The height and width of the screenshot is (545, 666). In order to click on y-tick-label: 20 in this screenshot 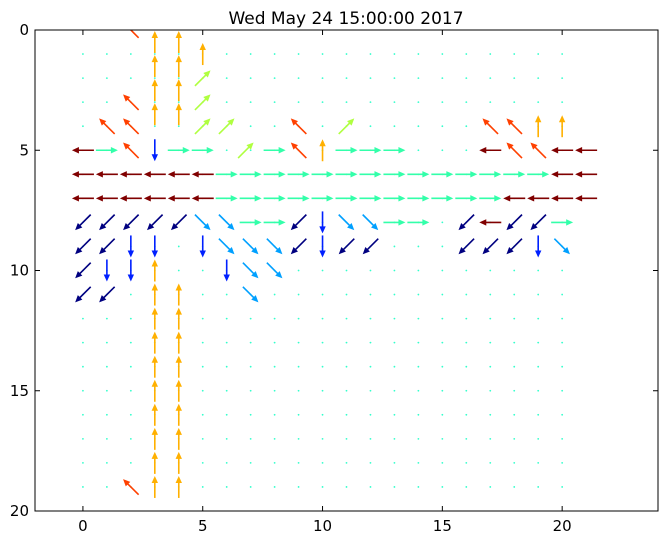, I will do `click(19, 511)`.